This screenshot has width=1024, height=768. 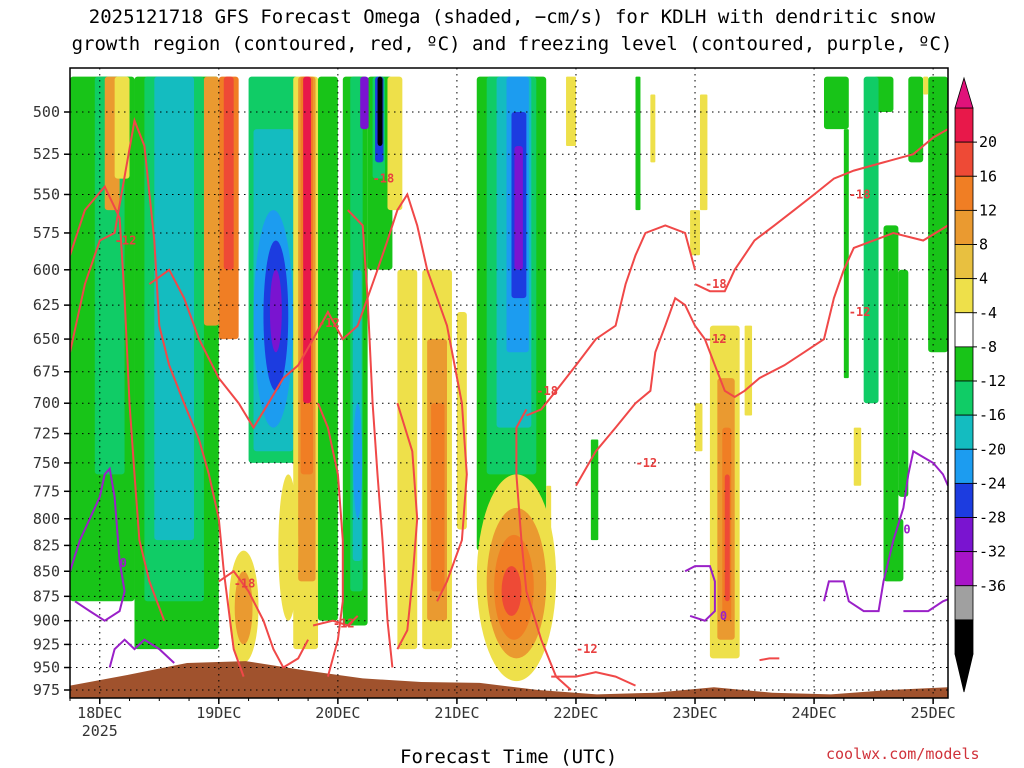 I want to click on colorbar-label: -20, so click(x=992, y=449).